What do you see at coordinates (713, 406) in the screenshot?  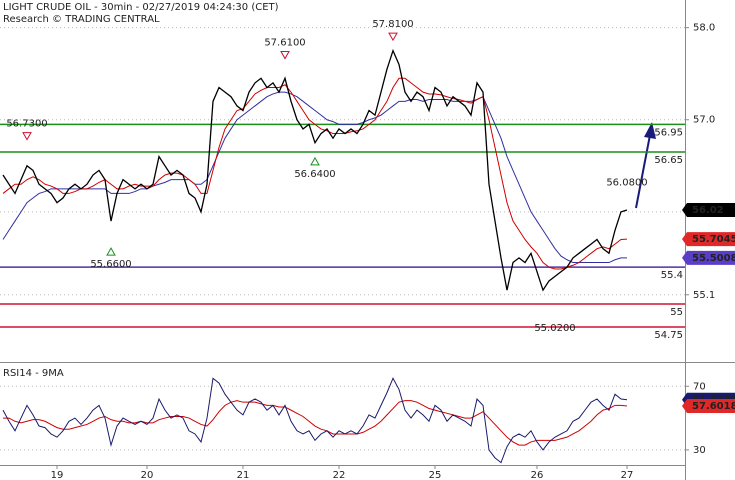 I see `value-box-label: 57.6018` at bounding box center [713, 406].